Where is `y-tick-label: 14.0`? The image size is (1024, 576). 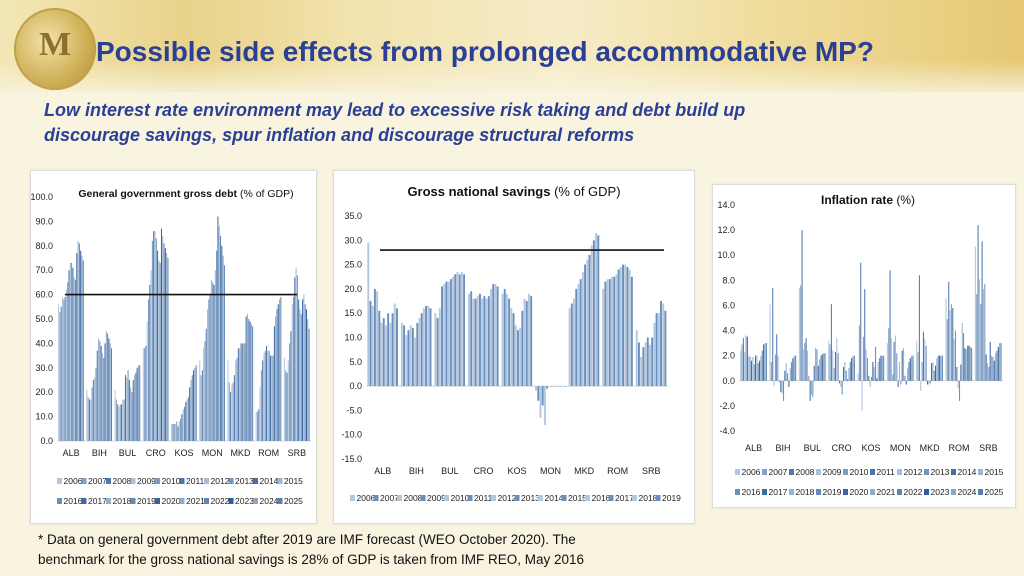
y-tick-label: 14.0 is located at coordinates (726, 205).